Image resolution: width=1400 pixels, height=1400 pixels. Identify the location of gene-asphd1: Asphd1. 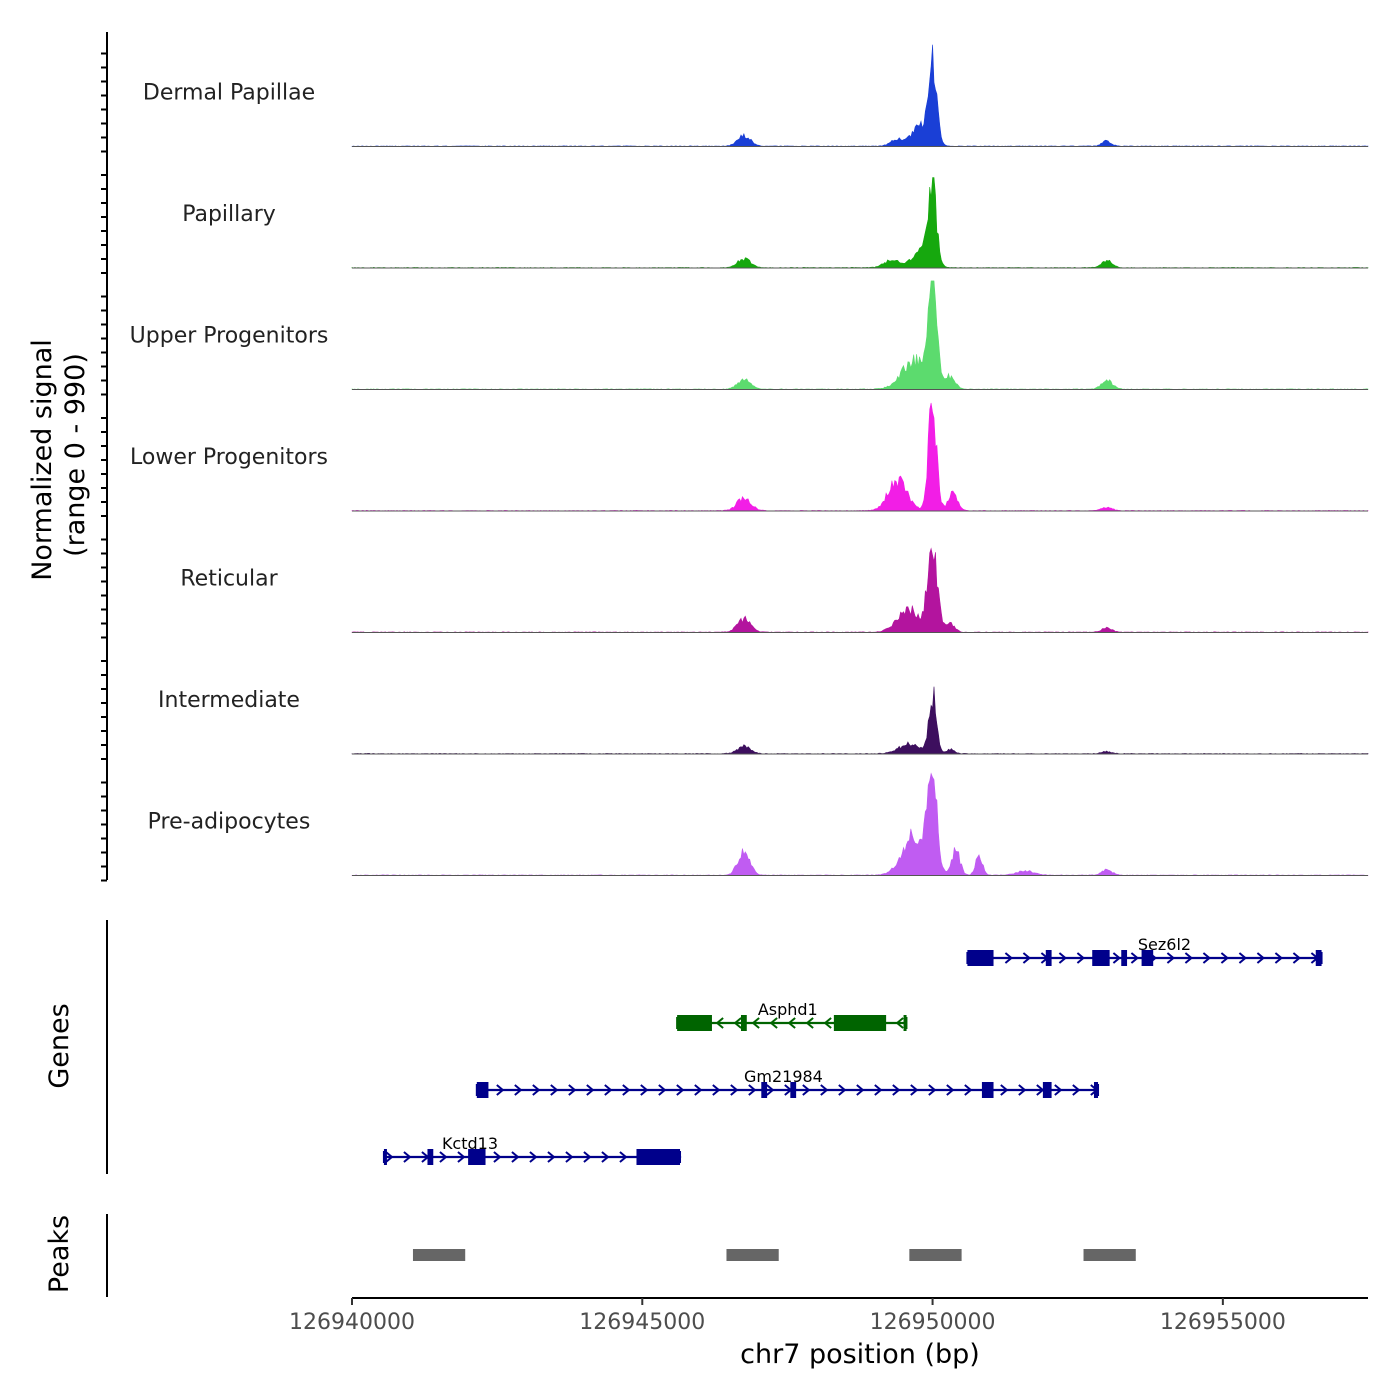
(792, 1015).